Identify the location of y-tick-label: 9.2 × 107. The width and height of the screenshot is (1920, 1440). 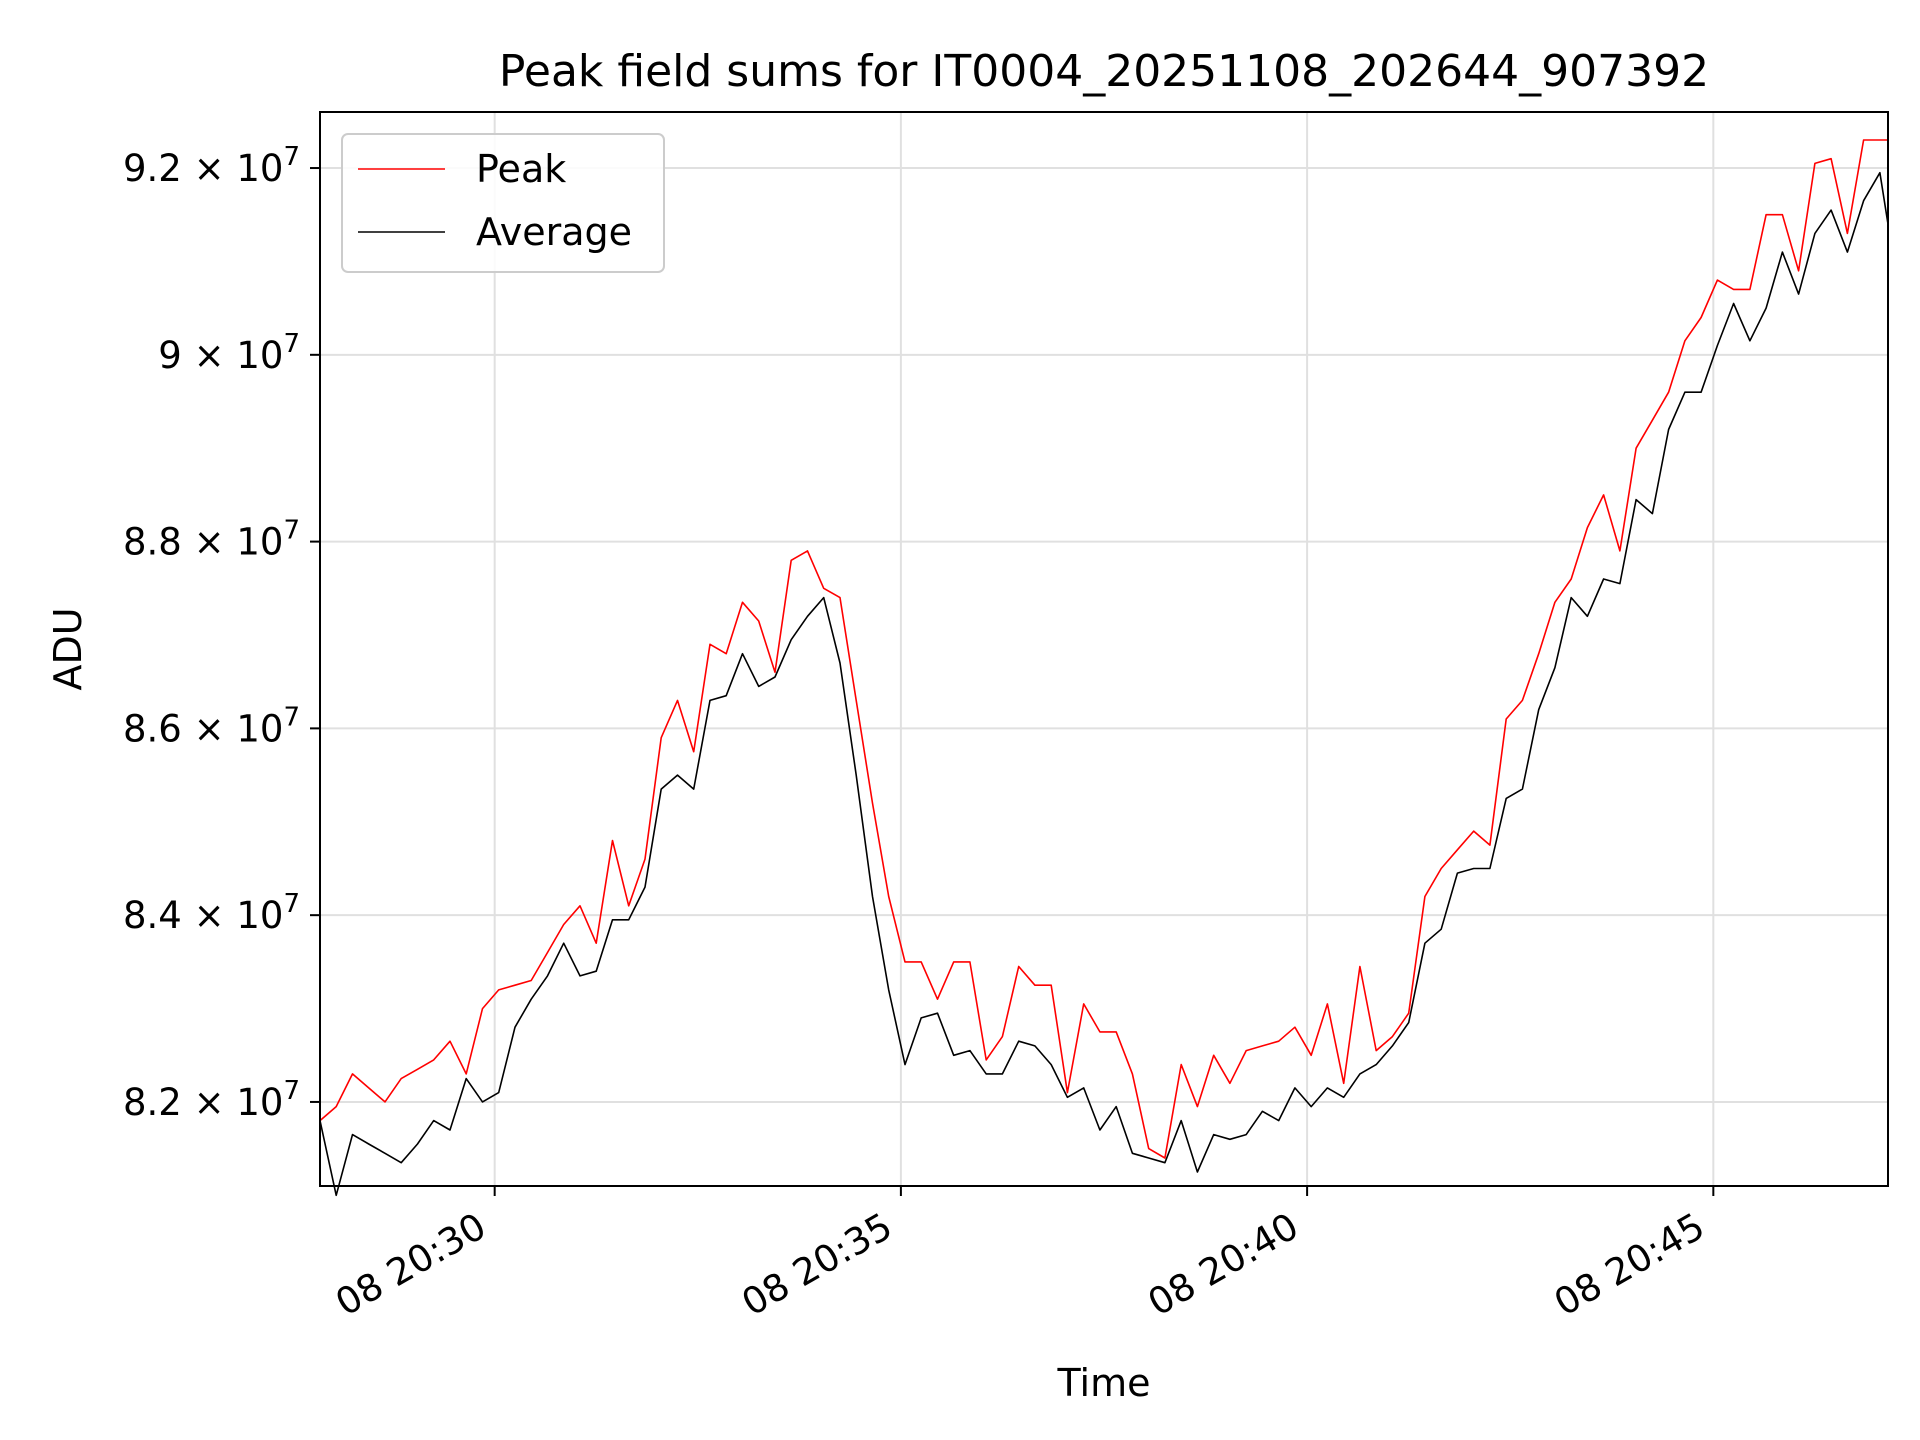
(211, 166).